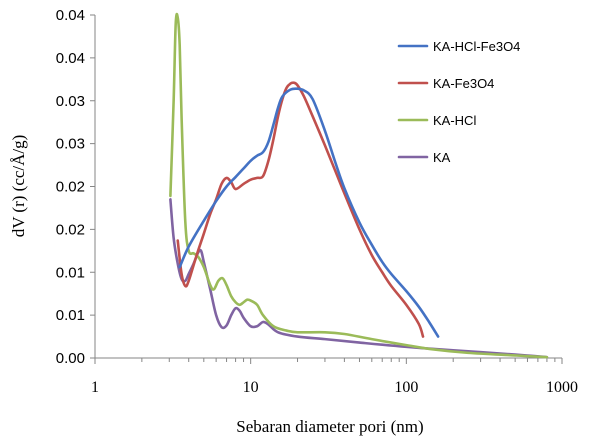 The height and width of the screenshot is (446, 589). What do you see at coordinates (329, 426) in the screenshot?
I see `x-axis-title: Sebaran diameter pori (nm)` at bounding box center [329, 426].